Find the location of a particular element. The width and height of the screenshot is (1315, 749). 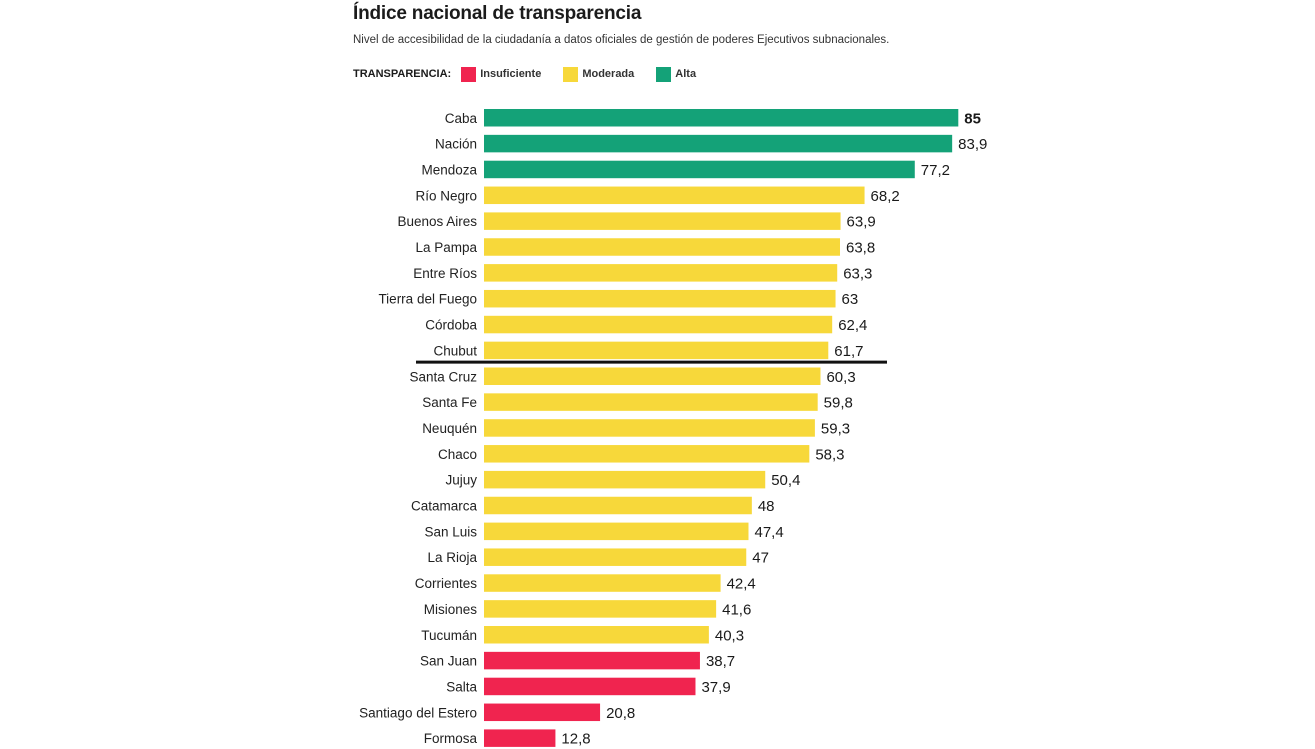

value-label-rio-negro: 68,2 is located at coordinates (885, 196).